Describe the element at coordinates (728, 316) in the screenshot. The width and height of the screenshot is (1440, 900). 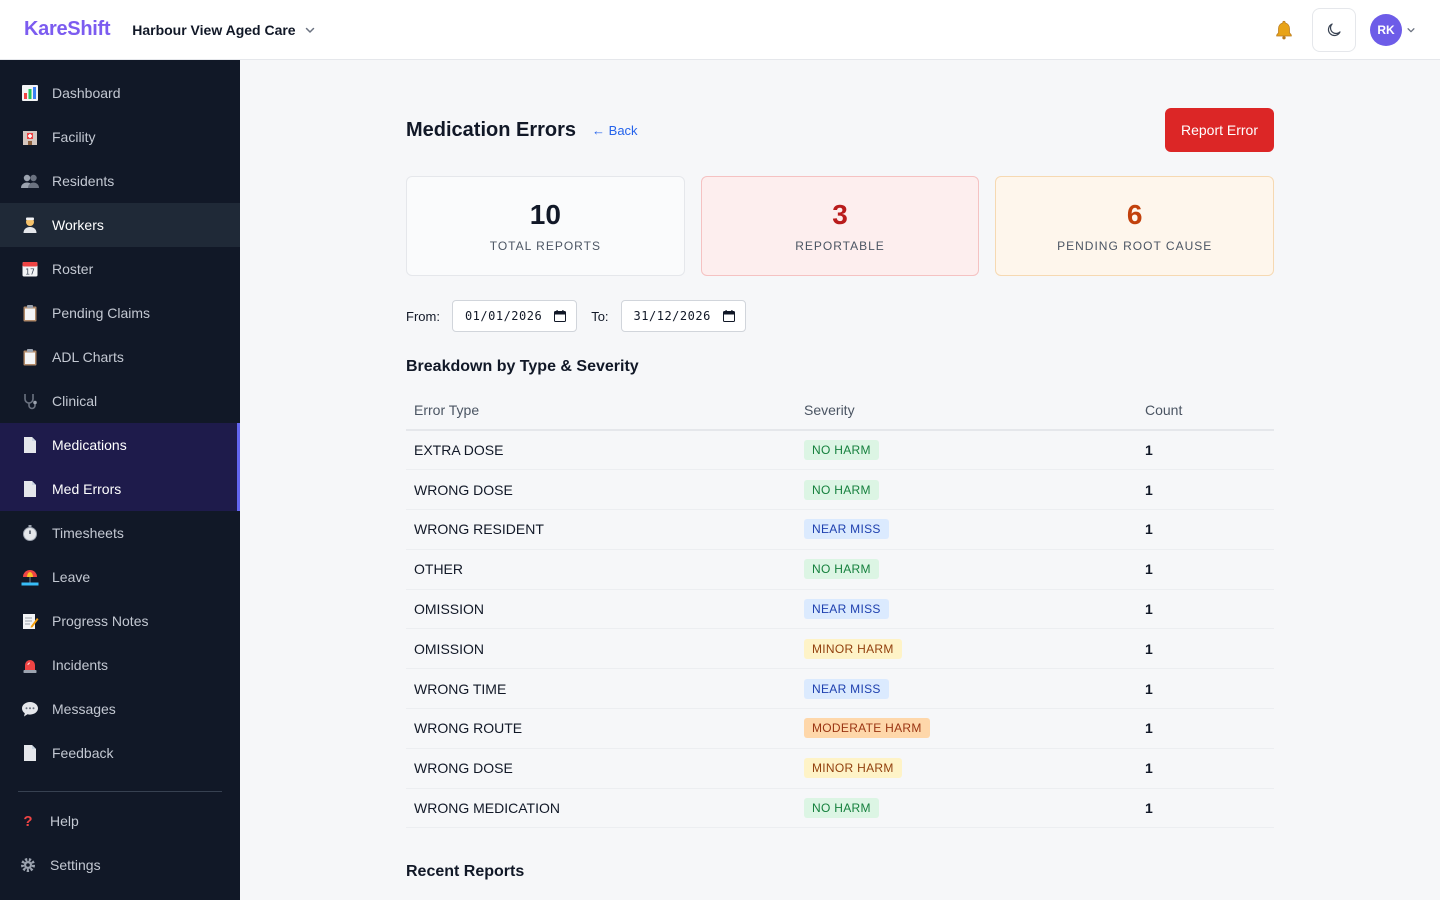
I see `calendar-icon` at that location.